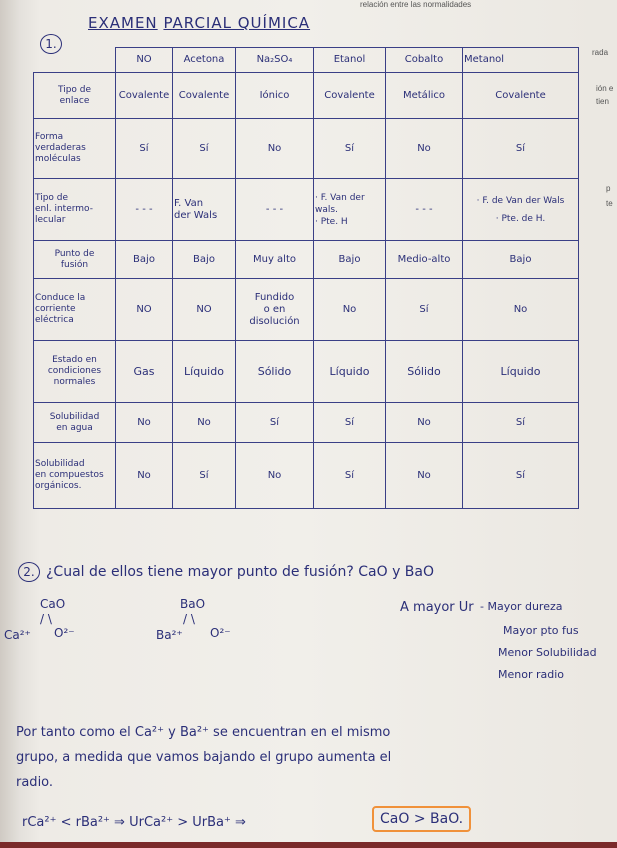  What do you see at coordinates (144, 371) in the screenshot?
I see `table-cell: Gas` at bounding box center [144, 371].